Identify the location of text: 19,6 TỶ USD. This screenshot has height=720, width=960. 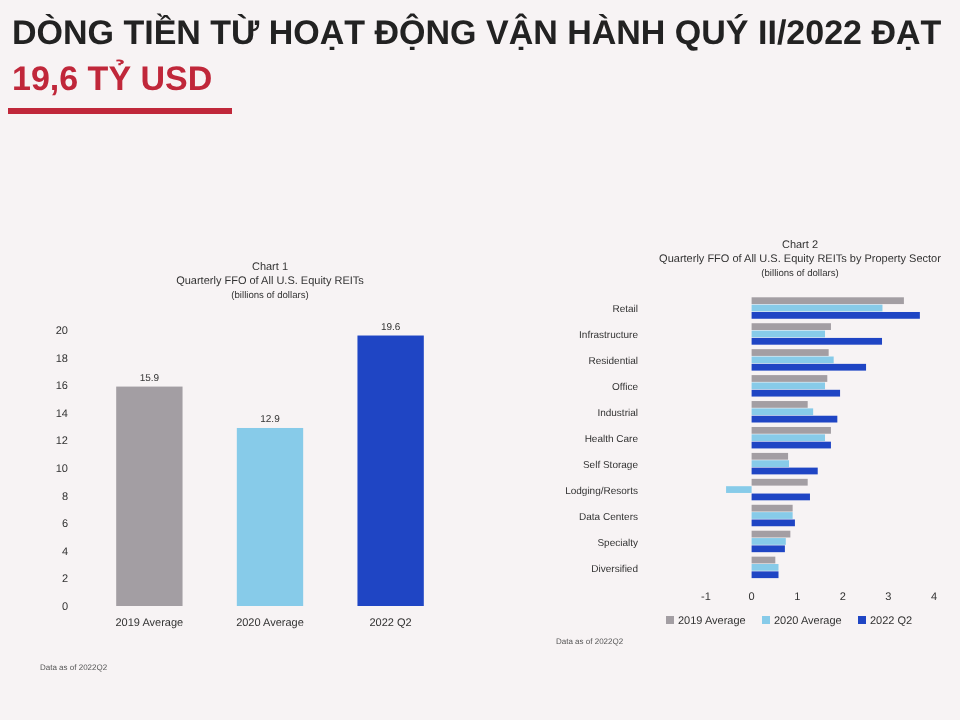
(112, 78).